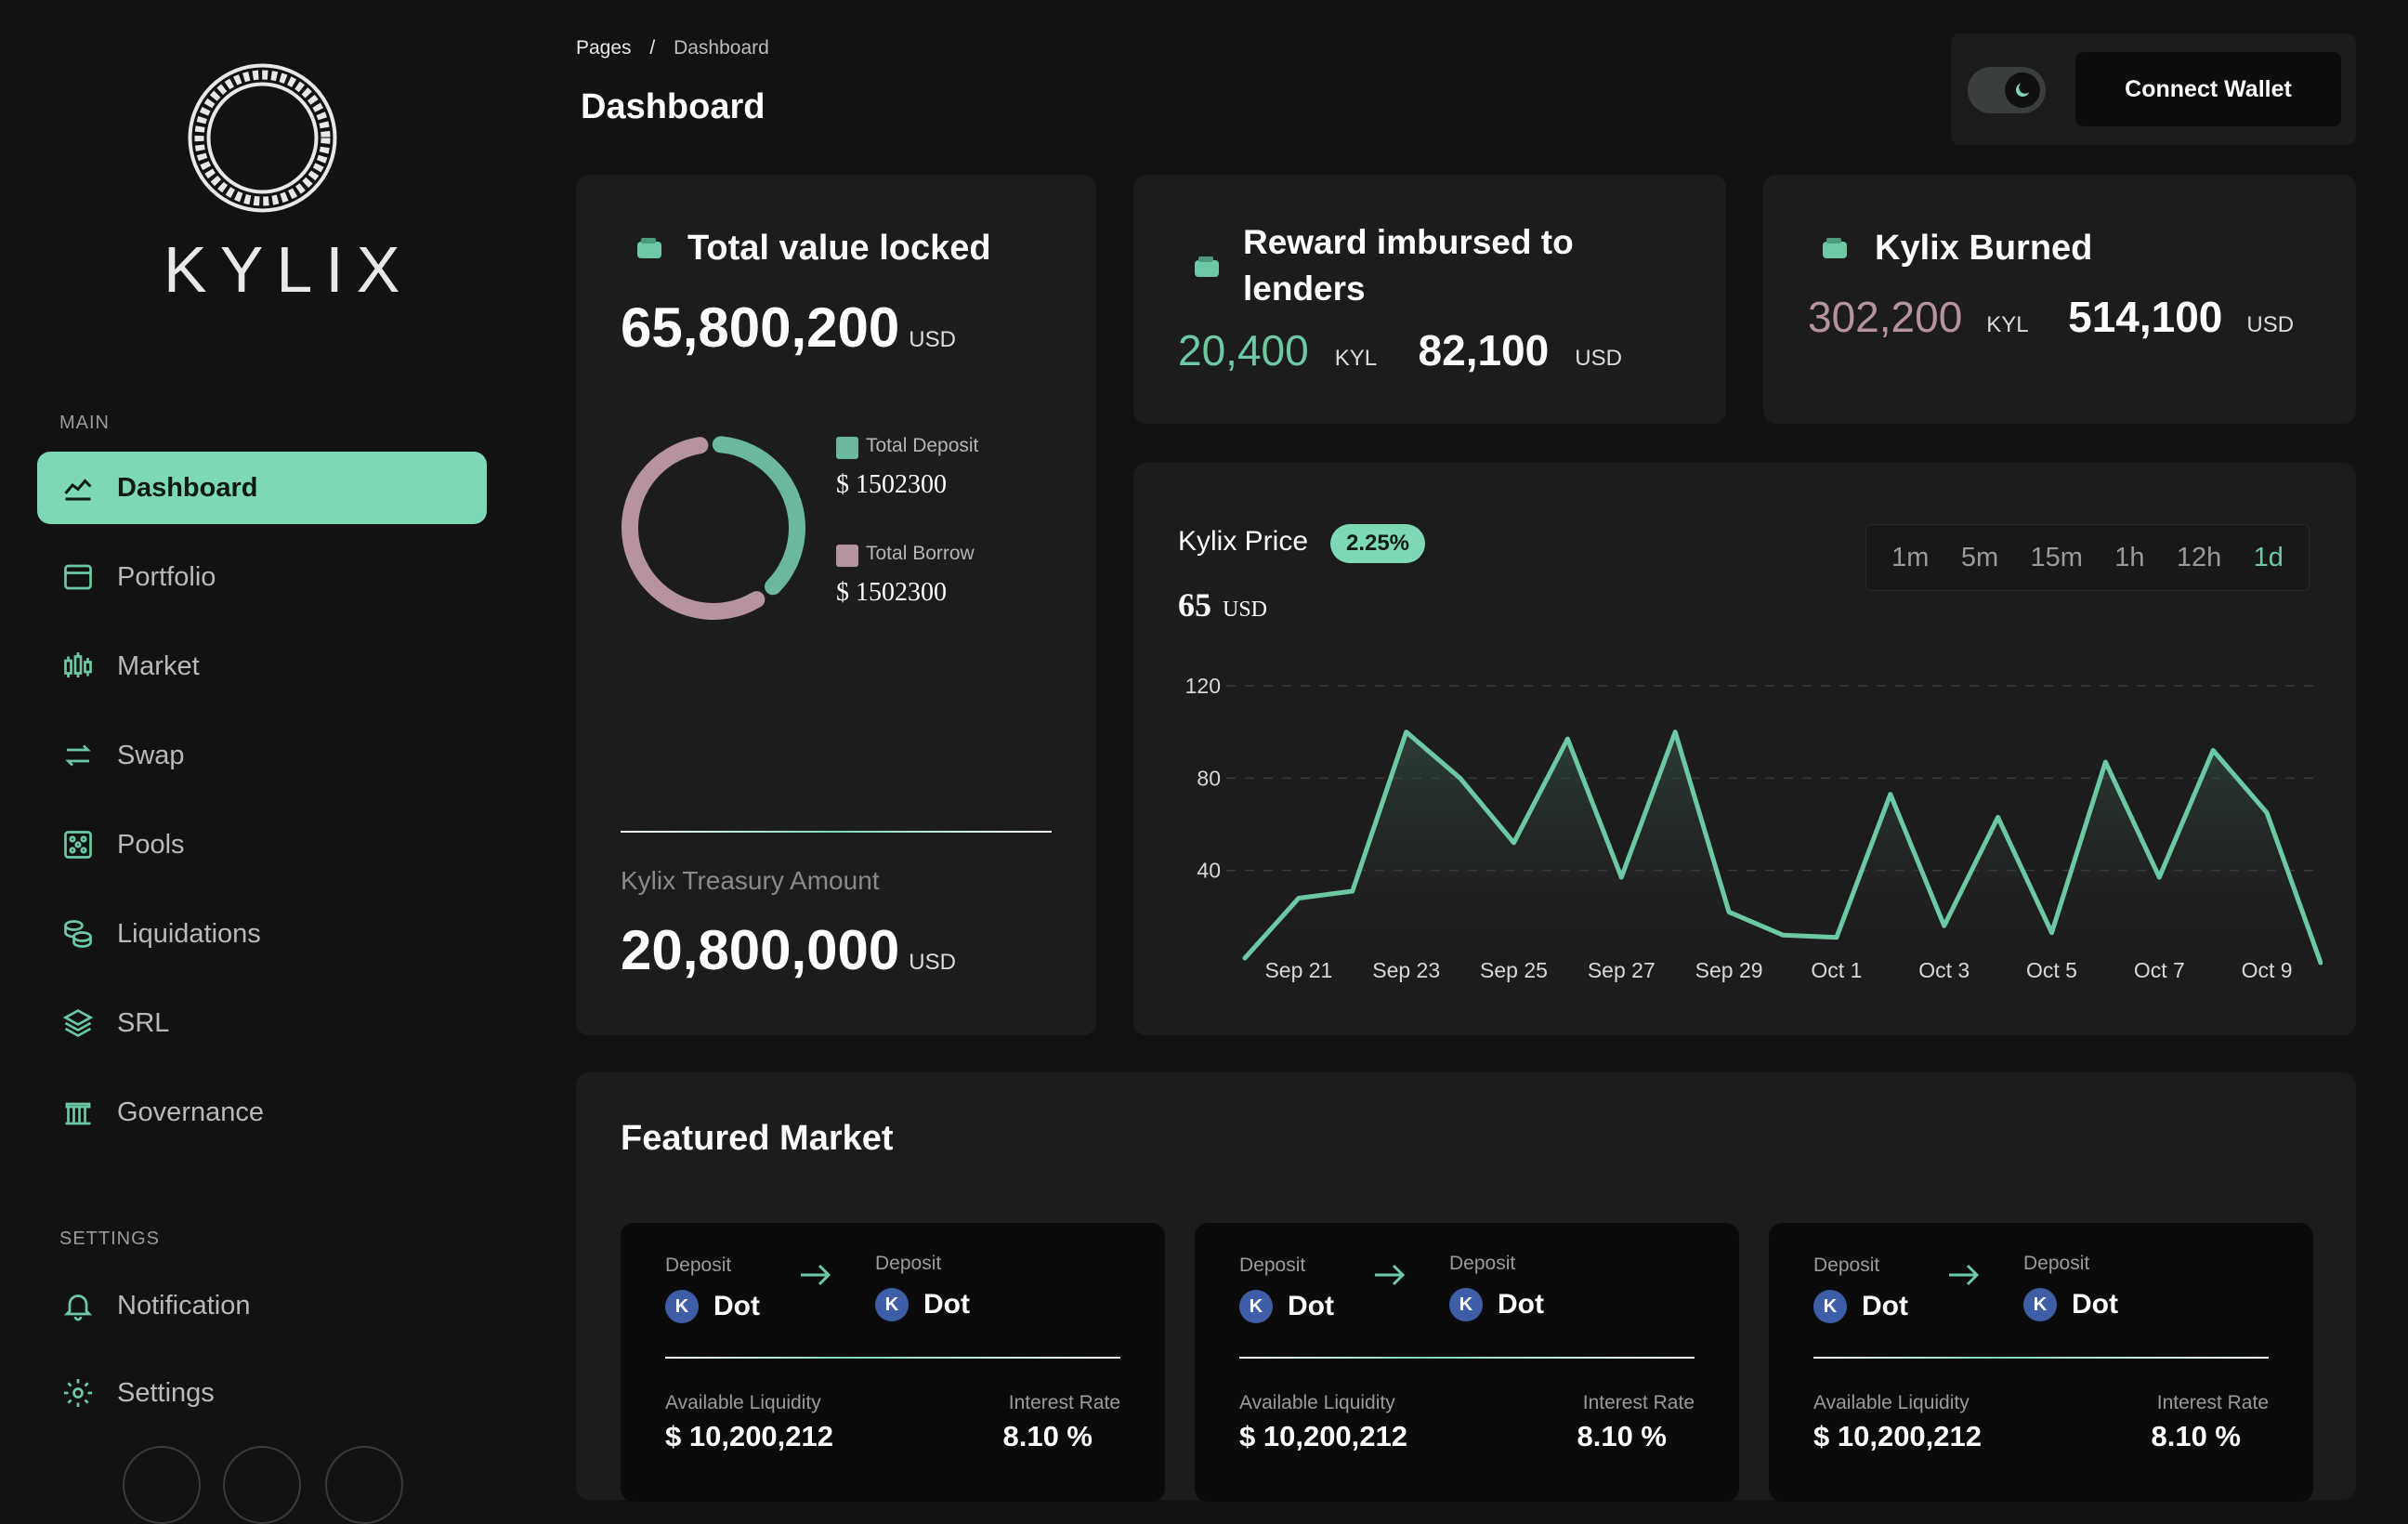  Describe the element at coordinates (2022, 90) in the screenshot. I see `moon-icon` at that location.